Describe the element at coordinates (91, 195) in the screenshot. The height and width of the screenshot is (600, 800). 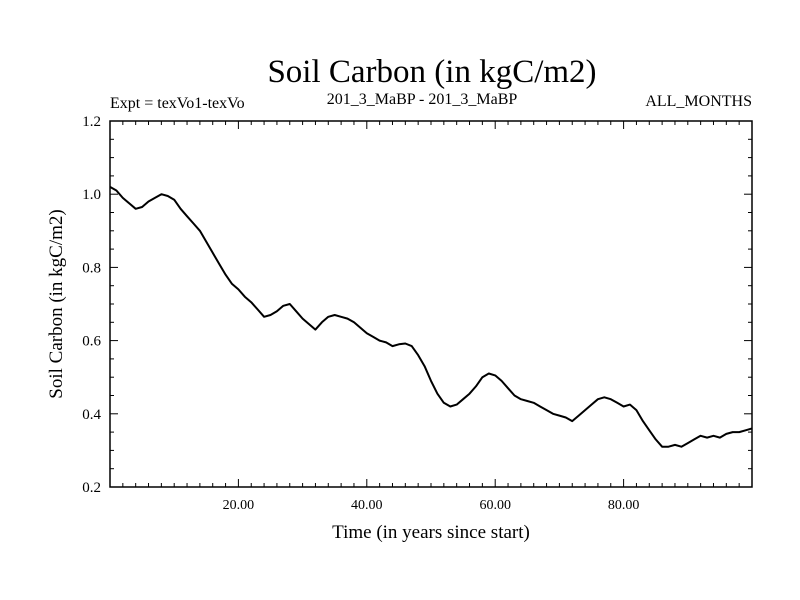
I see `y-tick-label: 1.0` at that location.